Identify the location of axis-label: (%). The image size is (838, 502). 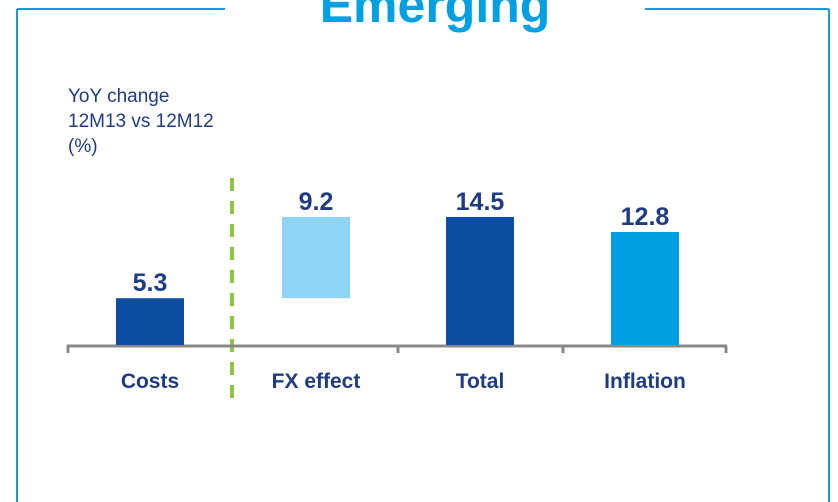
(83, 146).